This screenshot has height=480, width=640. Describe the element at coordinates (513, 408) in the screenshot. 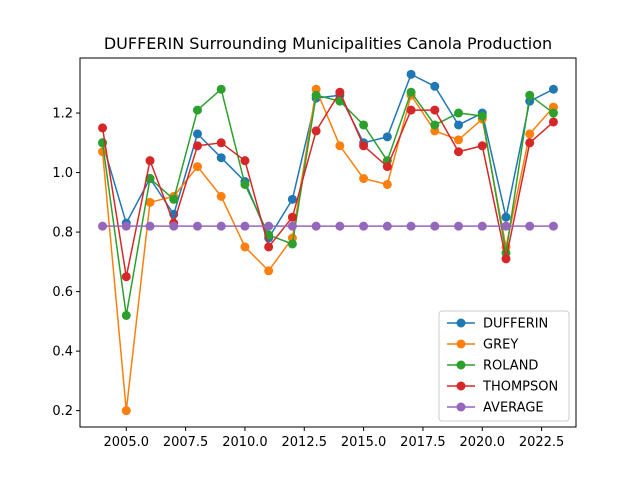

I see `legend-label-average: AVERAGE` at that location.